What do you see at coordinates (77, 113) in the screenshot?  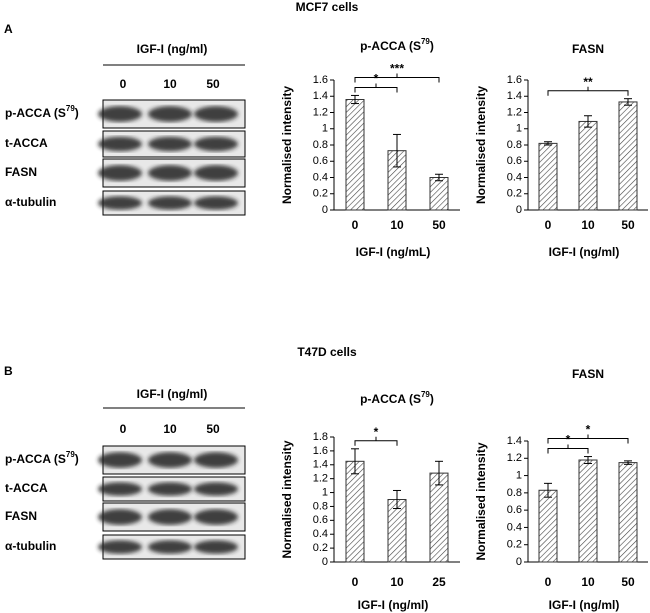 I see `blot-row-label-suffix: )` at bounding box center [77, 113].